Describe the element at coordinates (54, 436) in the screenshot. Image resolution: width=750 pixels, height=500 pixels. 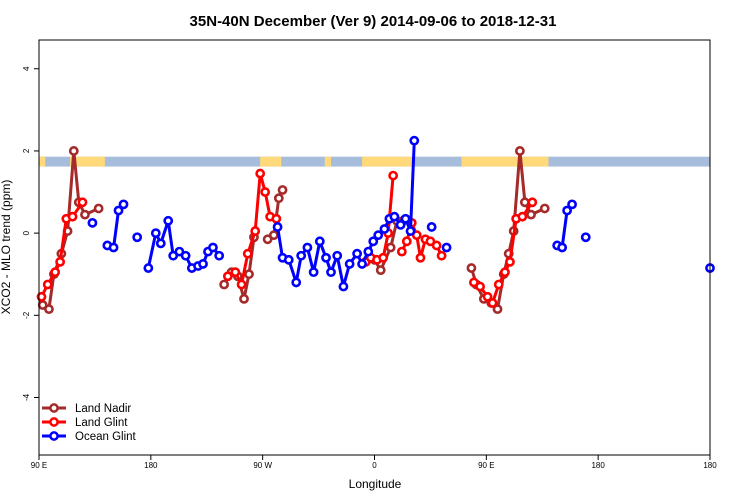
I see `legend-marker-ocean-glint` at that location.